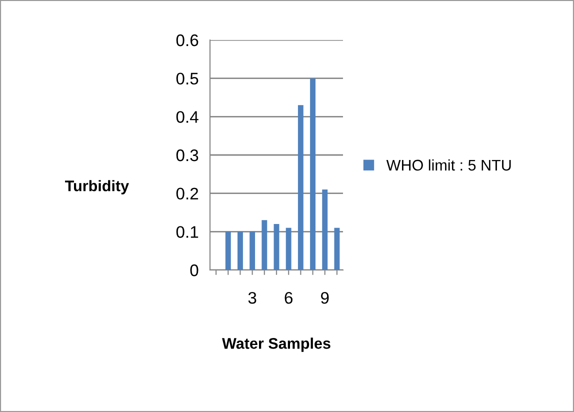  What do you see at coordinates (325, 298) in the screenshot?
I see `x-tick-label: 9` at bounding box center [325, 298].